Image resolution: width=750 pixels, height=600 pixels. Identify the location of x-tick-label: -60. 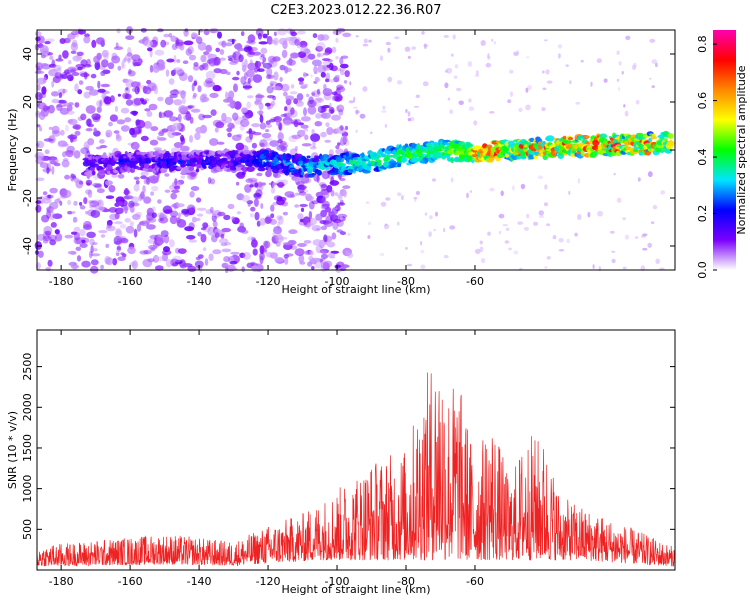
(475, 281).